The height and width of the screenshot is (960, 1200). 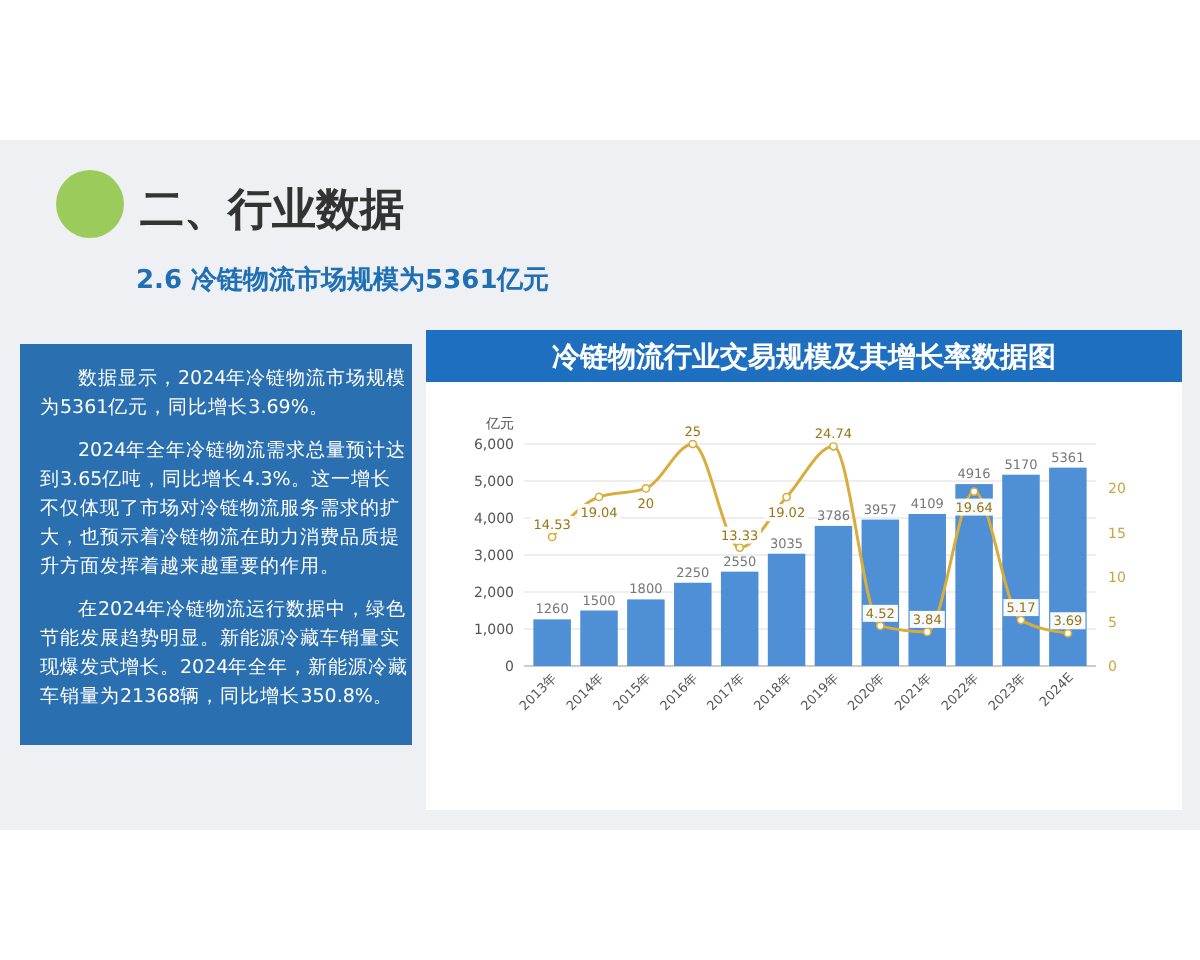 What do you see at coordinates (224, 652) in the screenshot?
I see `text: 在2024年冷链物流运行数据中，绿色节能发展趋势明显。新能源冷藏车销量实现爆发式增长。2024年全年，新能源冷藏车销量为21368辆，同比增长350.8%。` at bounding box center [224, 652].